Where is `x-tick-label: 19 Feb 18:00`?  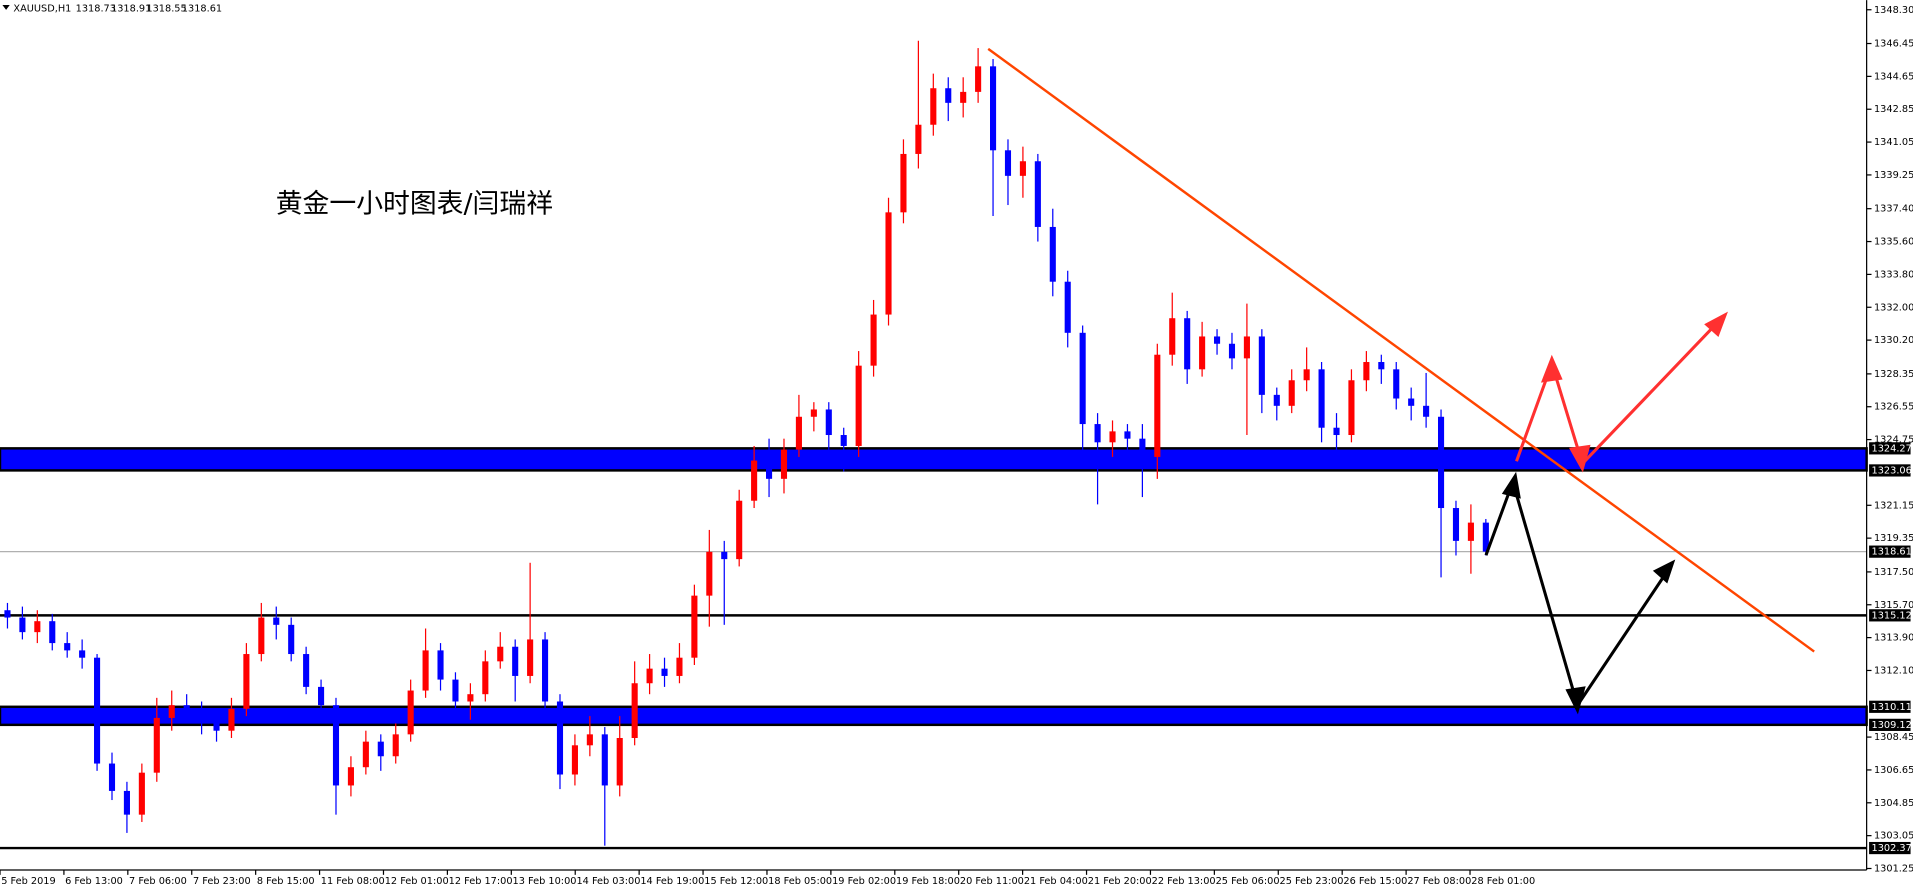 x-tick-label: 19 Feb 18:00 is located at coordinates (928, 881).